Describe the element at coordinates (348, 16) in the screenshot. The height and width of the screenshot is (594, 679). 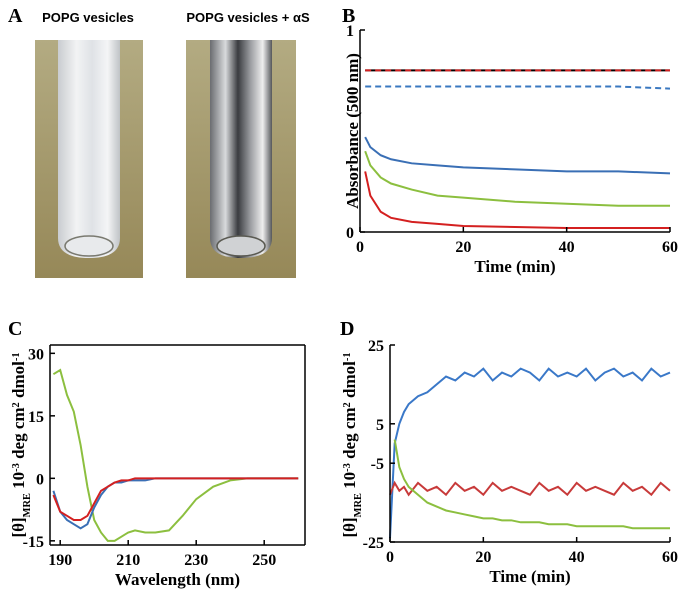
I see `panel-label: B` at that location.